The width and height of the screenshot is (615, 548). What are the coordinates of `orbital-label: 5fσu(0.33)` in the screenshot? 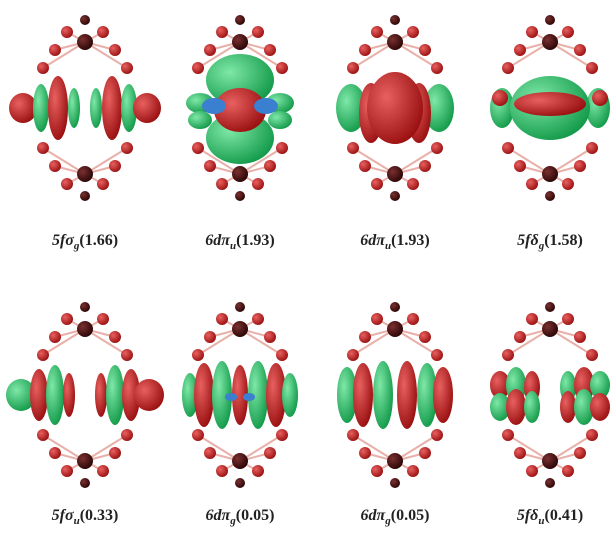 It's located at (85, 517).